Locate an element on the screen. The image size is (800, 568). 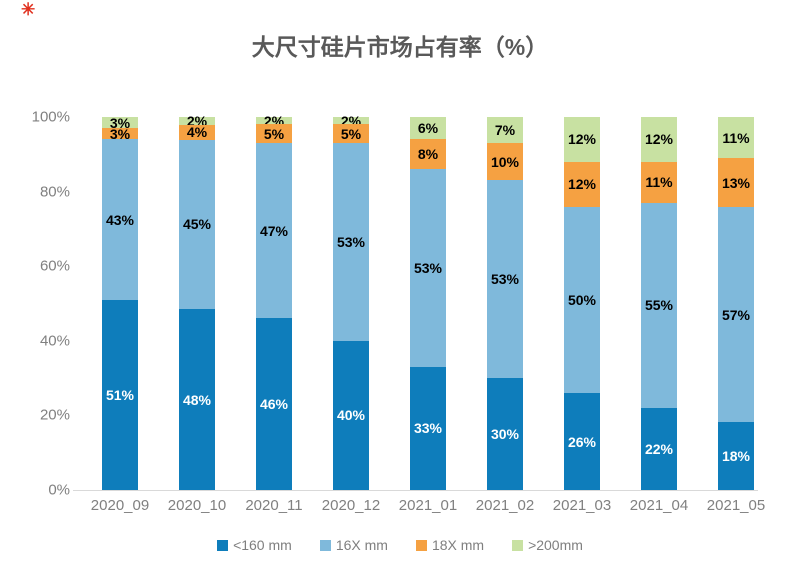
legend-label: 16X mm is located at coordinates (361, 545).